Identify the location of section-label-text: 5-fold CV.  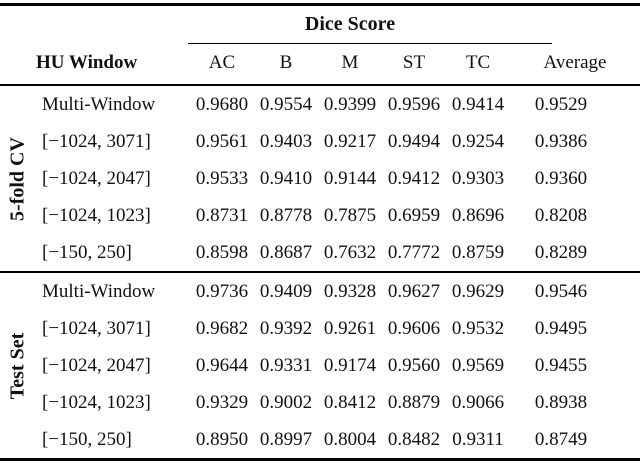
(17, 178).